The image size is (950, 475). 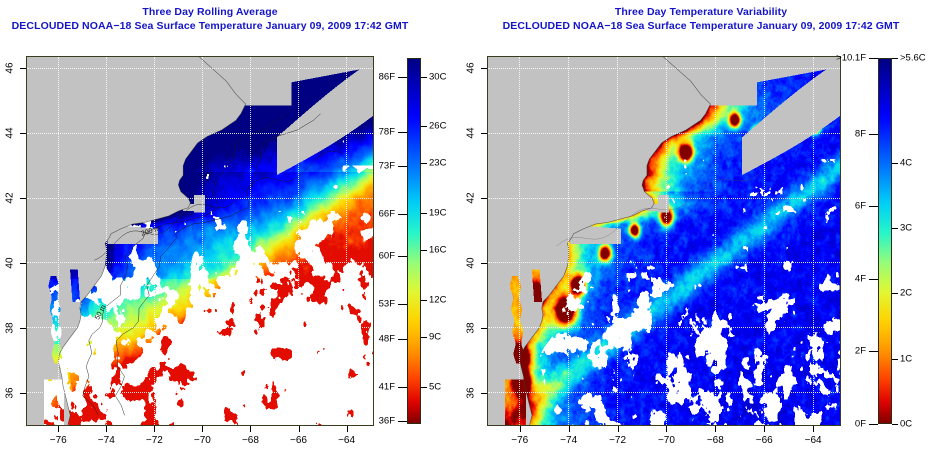 What do you see at coordinates (438, 77) in the screenshot?
I see `colorbar-label-celsius: 30C` at bounding box center [438, 77].